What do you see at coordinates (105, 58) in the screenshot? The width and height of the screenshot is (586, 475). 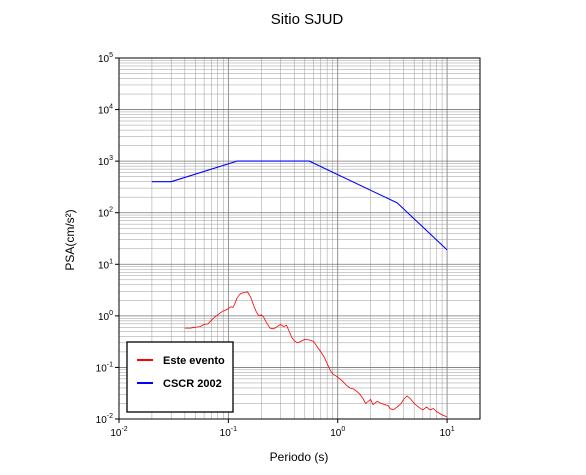 I see `y-tick-label: 10⁵` at bounding box center [105, 58].